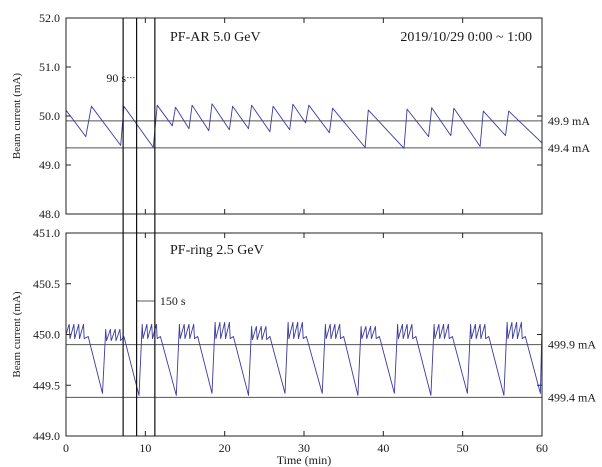 The width and height of the screenshot is (602, 467). I want to click on pf-ar-interval-annotation: 90 s, so click(121, 78).